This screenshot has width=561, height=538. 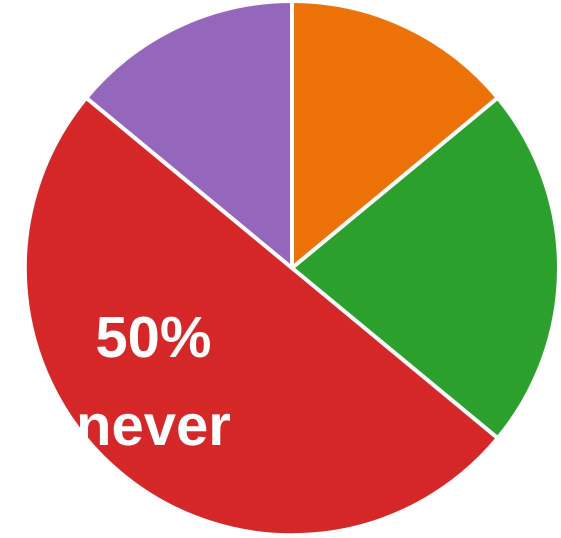 I want to click on slice-label: never, so click(x=153, y=425).